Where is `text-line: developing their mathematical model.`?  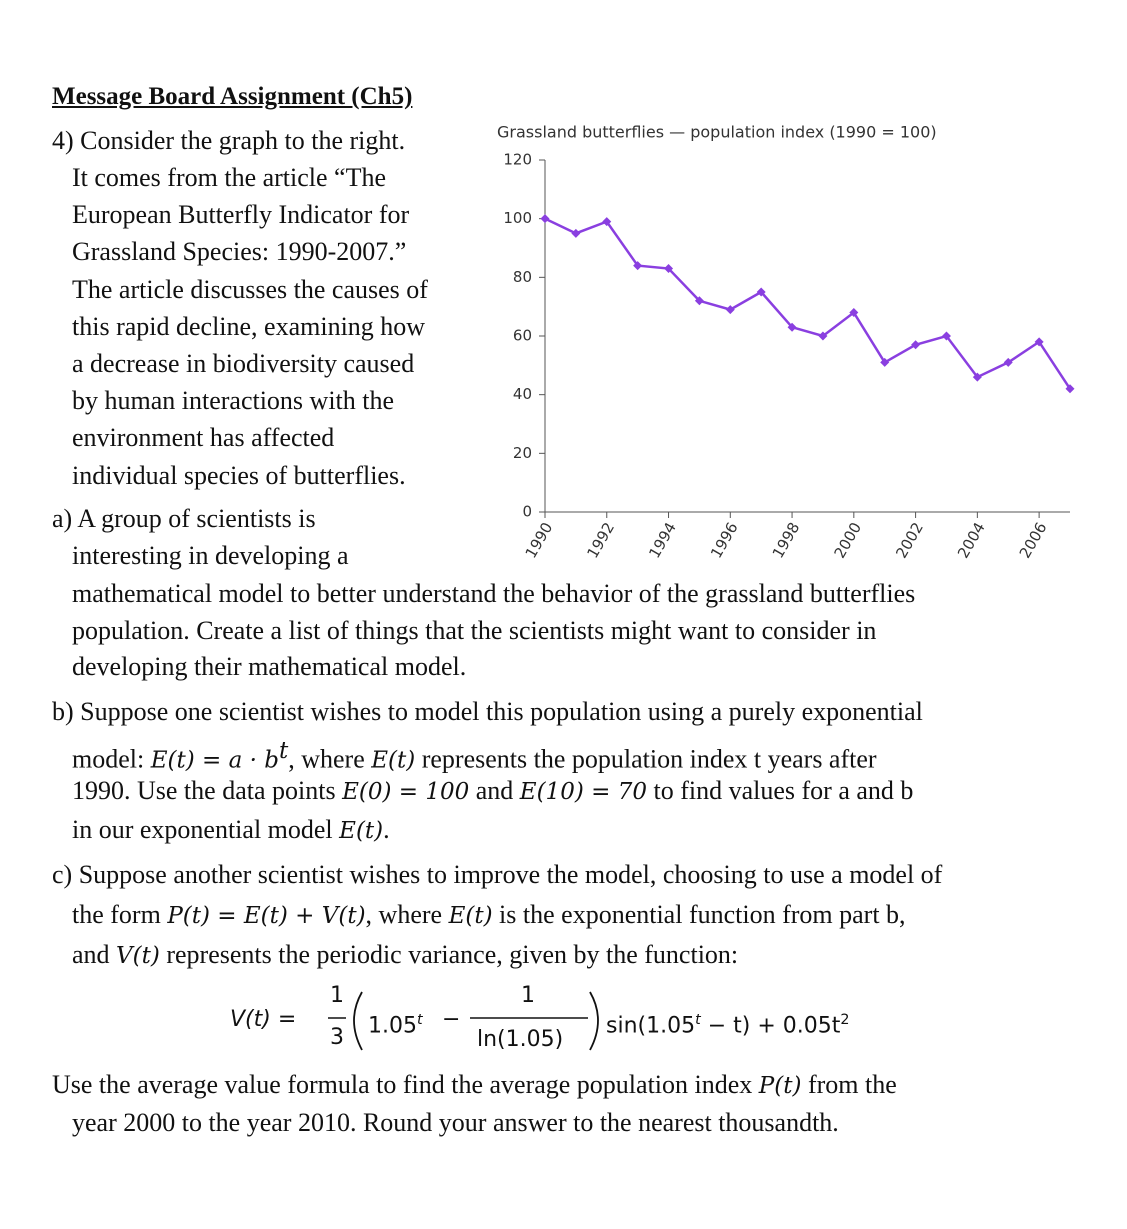
text-line: developing their mathematical model. is located at coordinates (269, 666).